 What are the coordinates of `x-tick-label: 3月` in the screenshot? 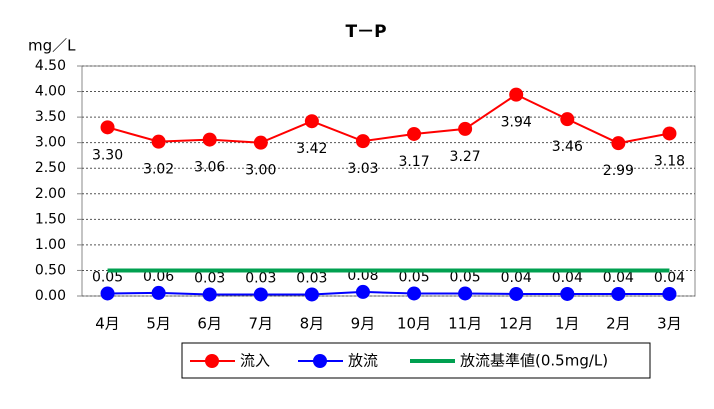 It's located at (669, 324).